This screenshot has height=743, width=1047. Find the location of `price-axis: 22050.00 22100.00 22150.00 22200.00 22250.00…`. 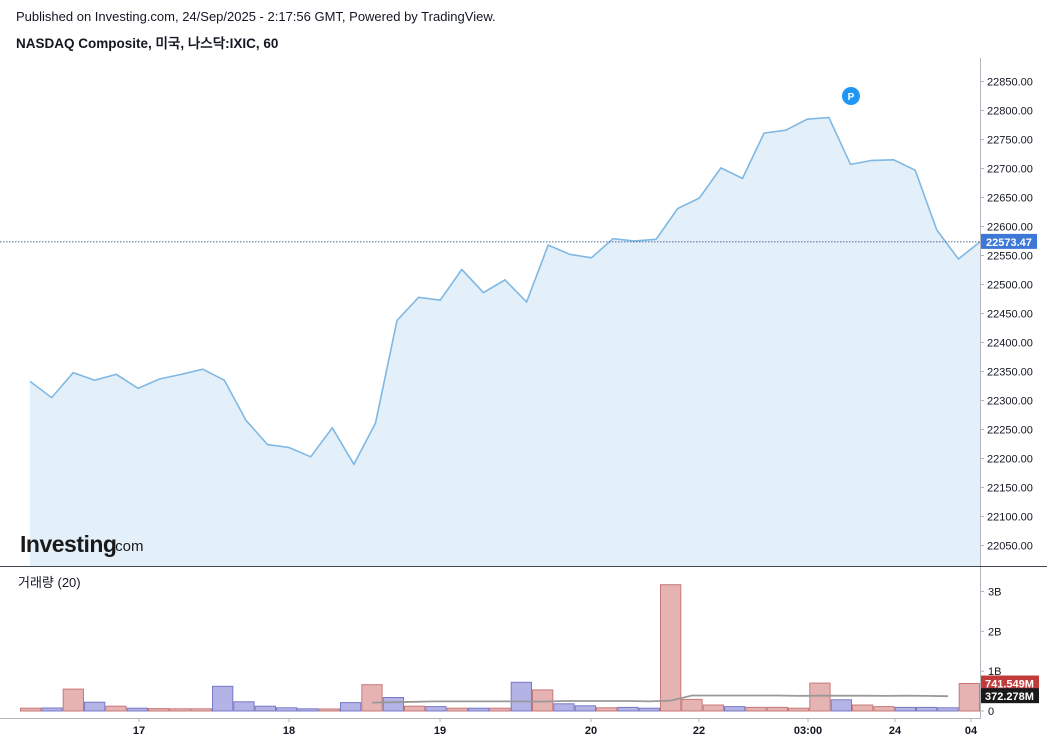

price-axis: 22050.00 22100.00 22150.00 22200.00 22250.00… is located at coordinates (1006, 315).